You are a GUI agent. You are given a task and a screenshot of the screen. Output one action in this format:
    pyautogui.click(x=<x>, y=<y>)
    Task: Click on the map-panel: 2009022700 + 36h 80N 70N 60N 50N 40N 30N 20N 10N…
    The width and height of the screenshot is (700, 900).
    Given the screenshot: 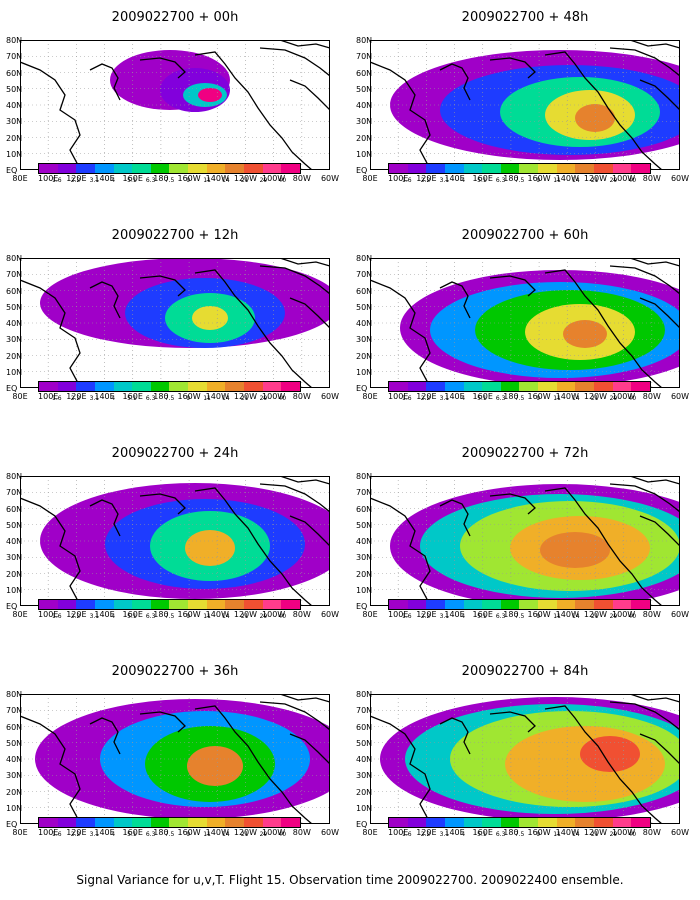 What is the action you would take?
    pyautogui.click(x=175, y=775)
    